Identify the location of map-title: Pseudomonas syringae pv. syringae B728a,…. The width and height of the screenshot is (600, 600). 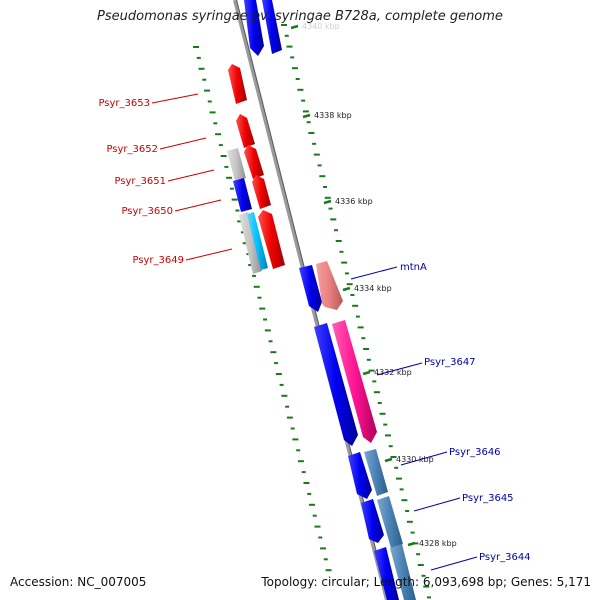
(300, 16).